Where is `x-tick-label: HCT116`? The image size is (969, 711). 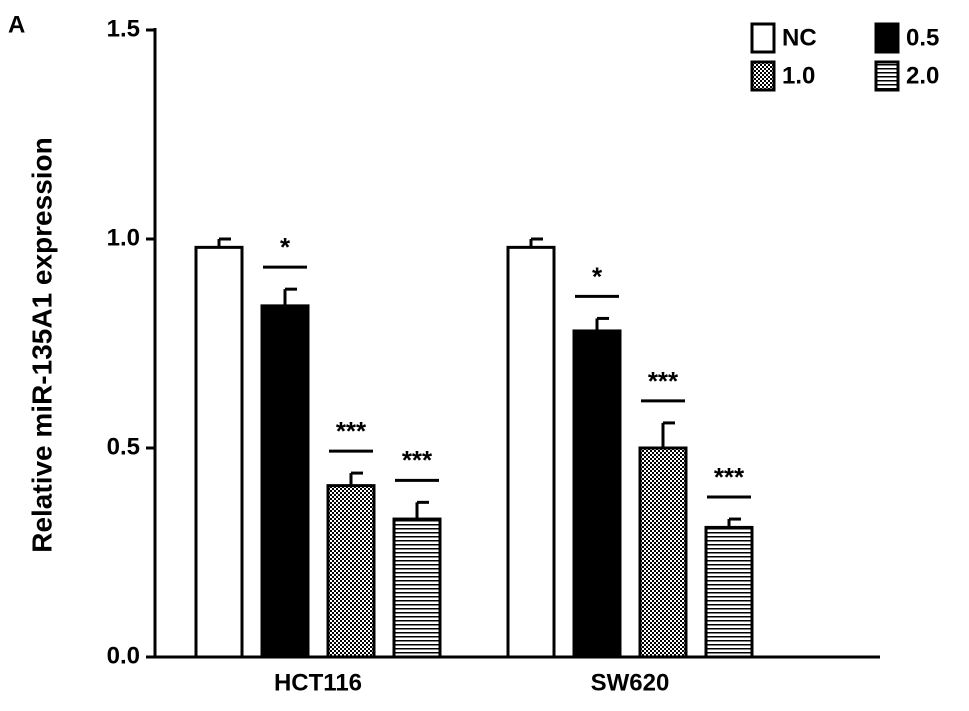
x-tick-label: HCT116 is located at coordinates (318, 682).